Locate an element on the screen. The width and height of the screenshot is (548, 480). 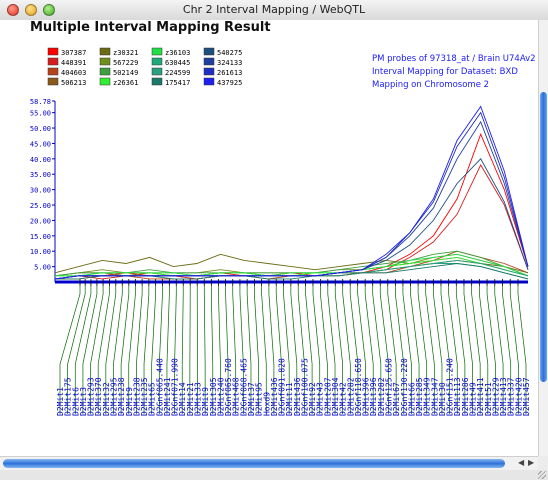
marker-label: D2Mit286 is located at coordinates (465, 396).